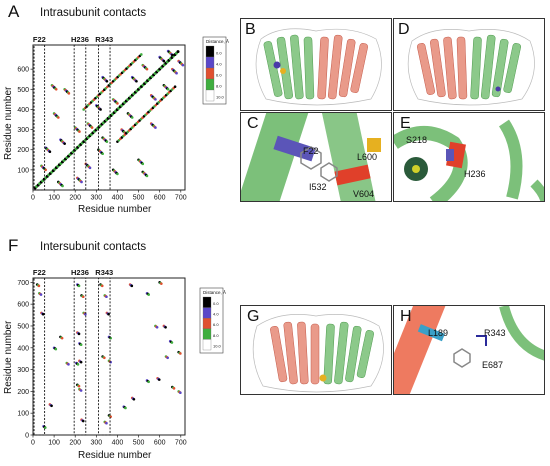 The width and height of the screenshot is (550, 466). I want to click on chart-f-ytick-label-0: 0, so click(27, 436).